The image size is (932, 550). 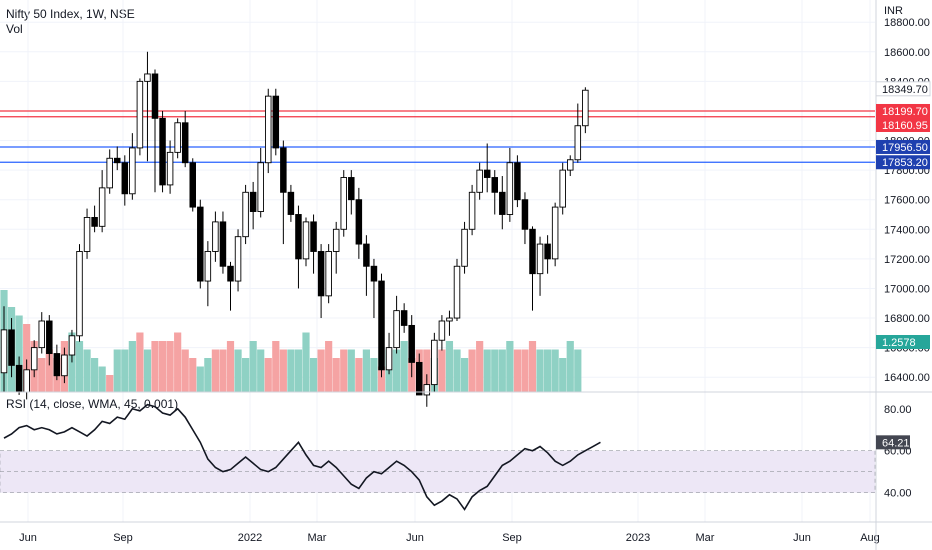 I want to click on y-tick-label: 17600.00, so click(x=907, y=201).